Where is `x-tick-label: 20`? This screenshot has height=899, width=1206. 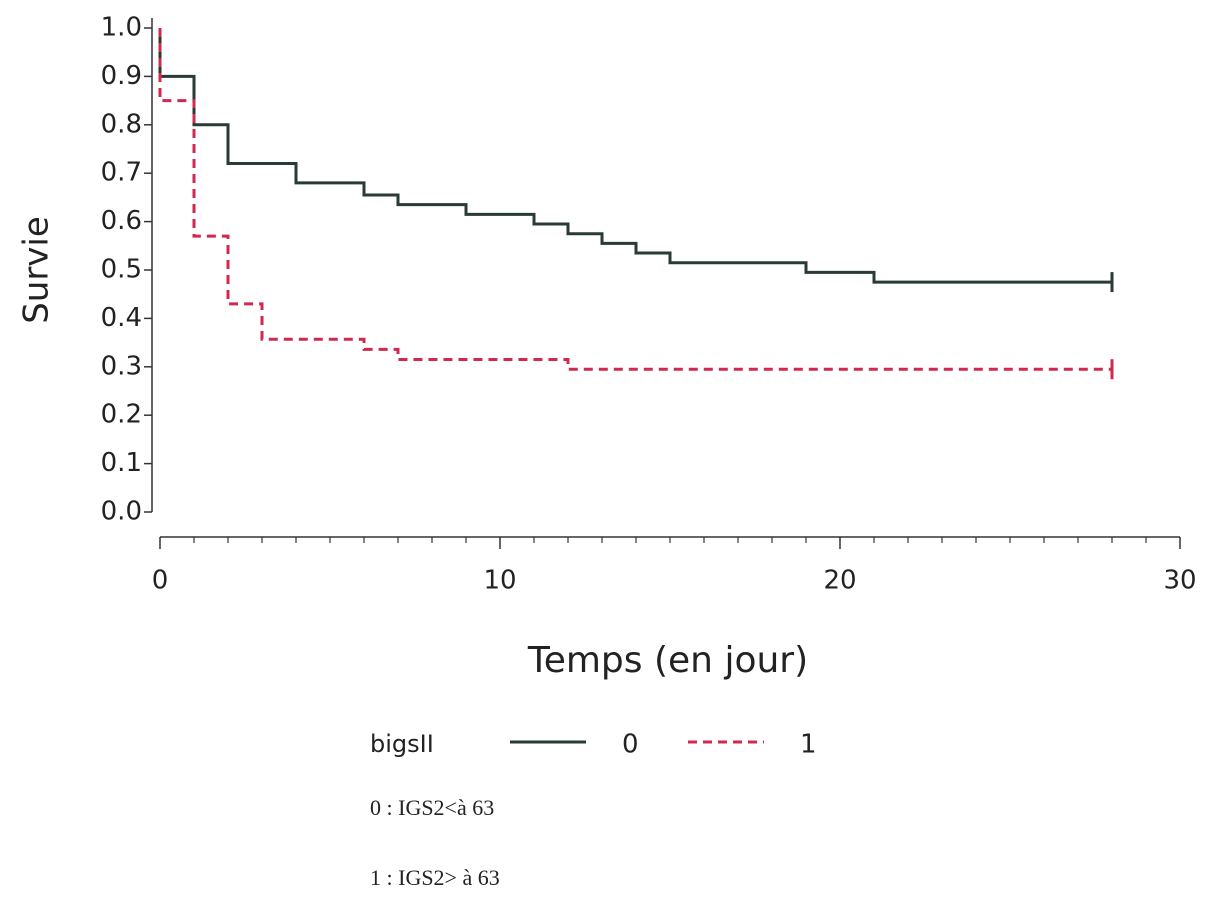 x-tick-label: 20 is located at coordinates (839, 581).